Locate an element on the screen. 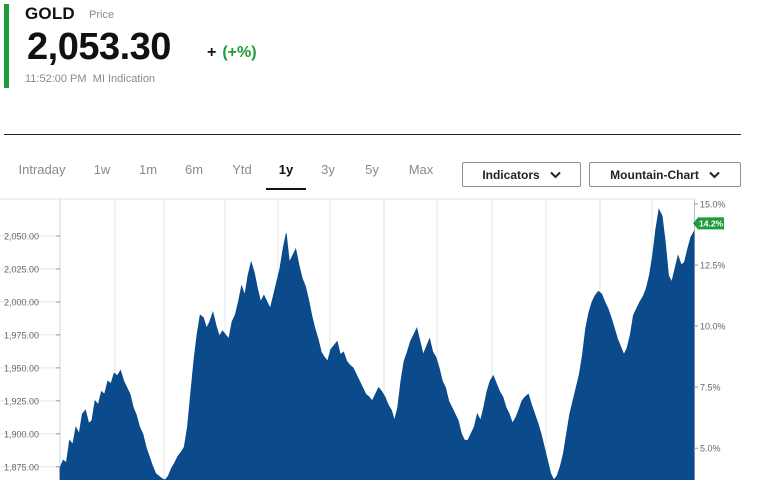 This screenshot has width=763, height=485. y2-tick-label: 10.0% is located at coordinates (713, 327).